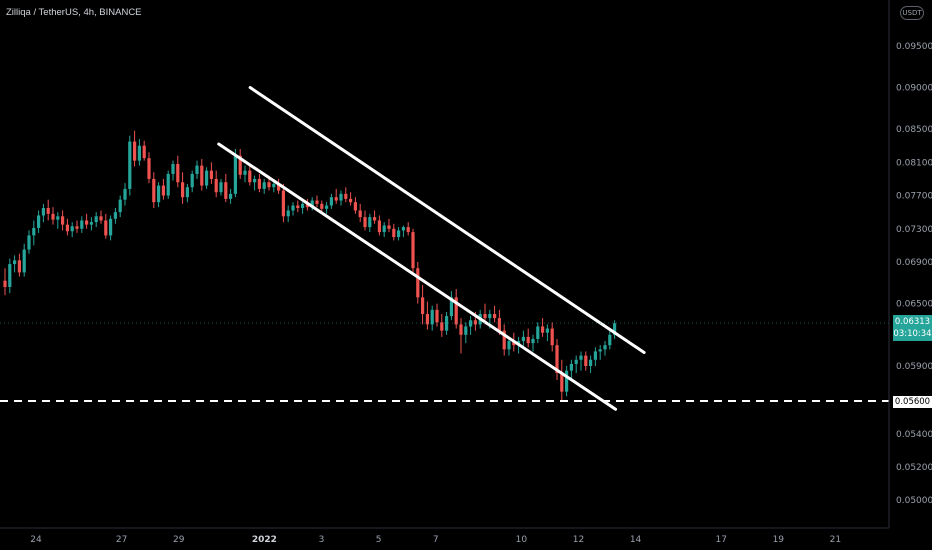 This screenshot has height=550, width=932. I want to click on price-tick-label: 0.09500, so click(914, 47).